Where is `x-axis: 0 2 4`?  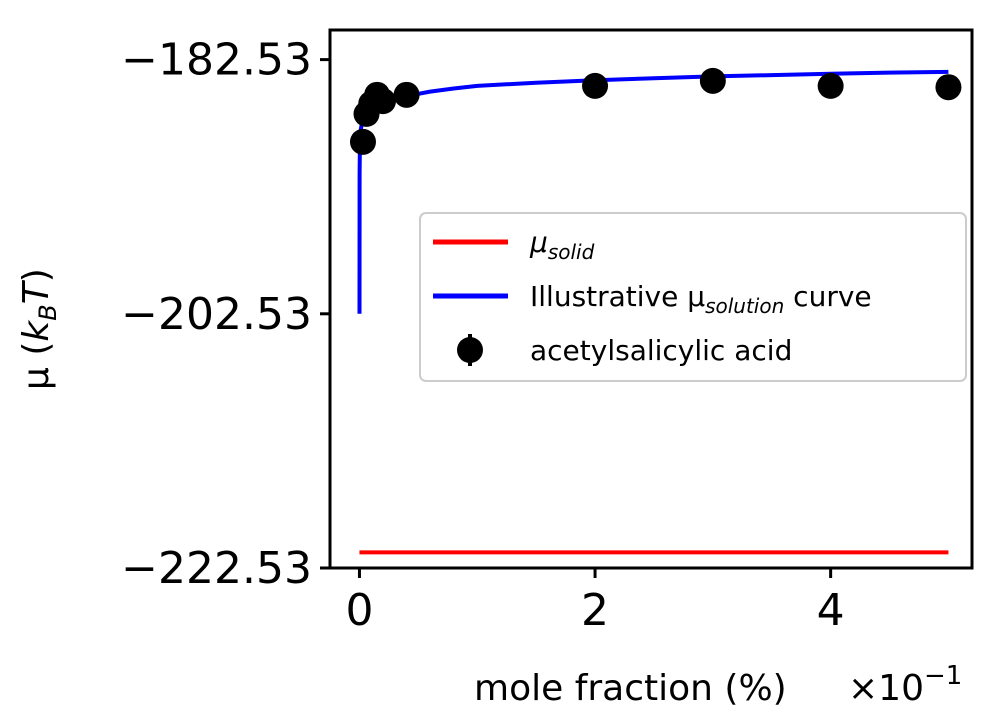
x-axis: 0 2 4 is located at coordinates (595, 602).